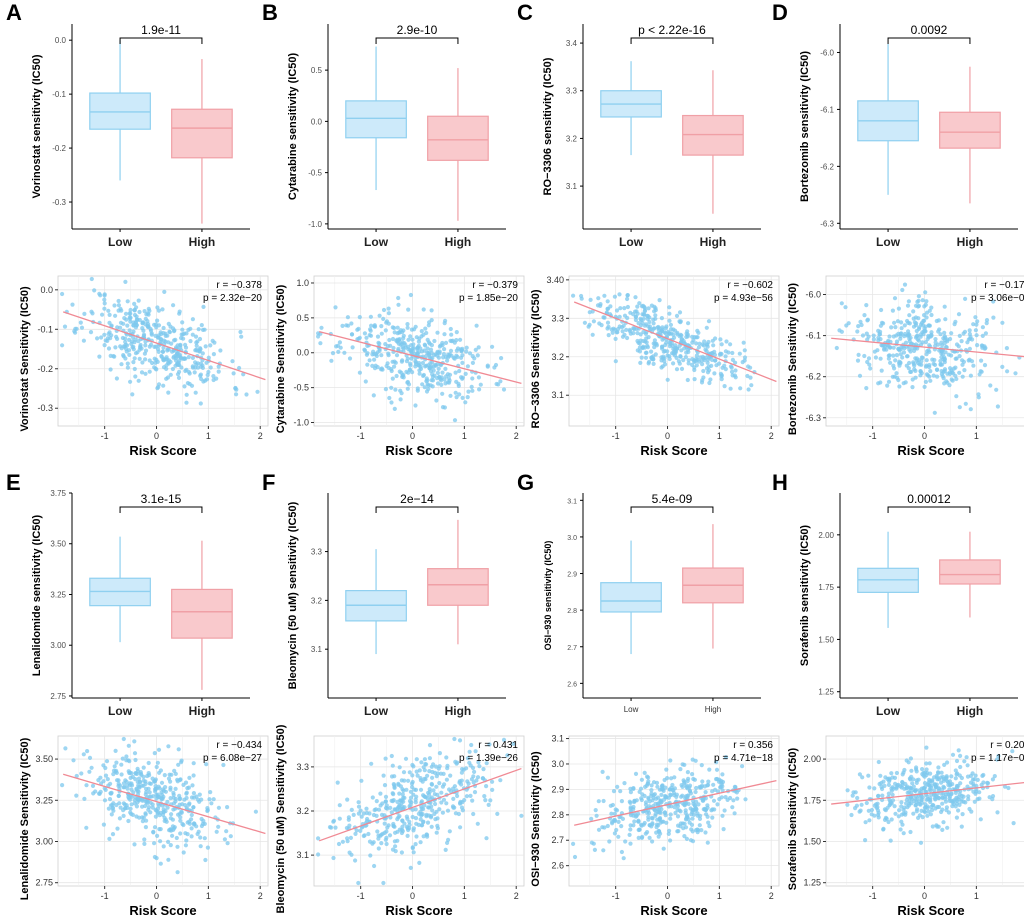 The image size is (1024, 916). What do you see at coordinates (997, 298) in the screenshot?
I see `correlation-p-label: p = 3.06e−05` at bounding box center [997, 298].